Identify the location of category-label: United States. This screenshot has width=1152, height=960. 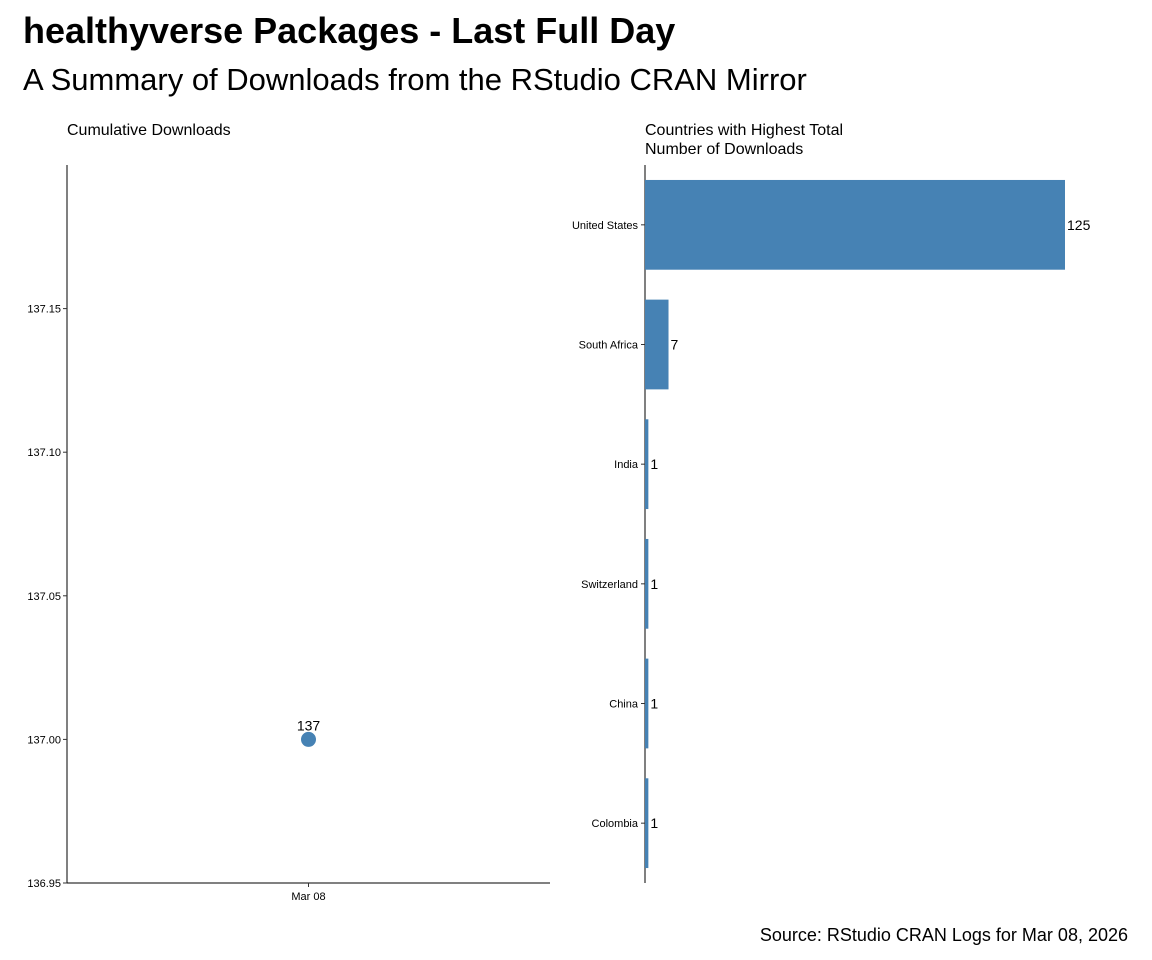
(605, 226).